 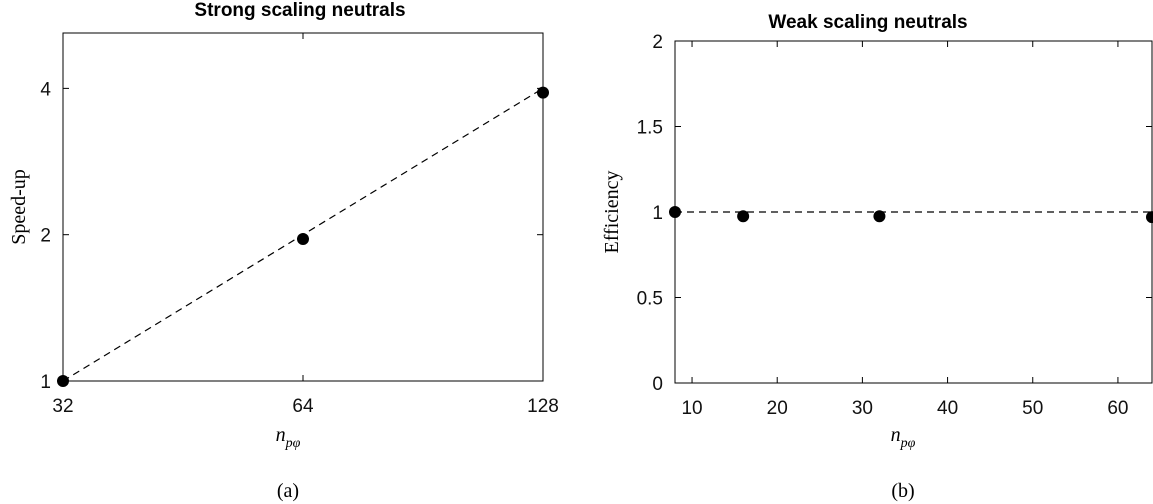 I want to click on point-layer, so click(x=911, y=215).